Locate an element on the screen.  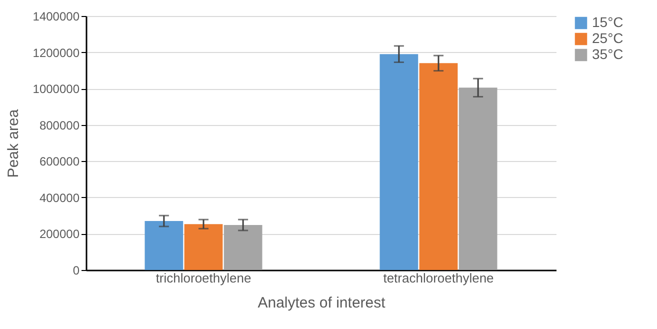
y-axis-title: Peak area is located at coordinates (13, 143).